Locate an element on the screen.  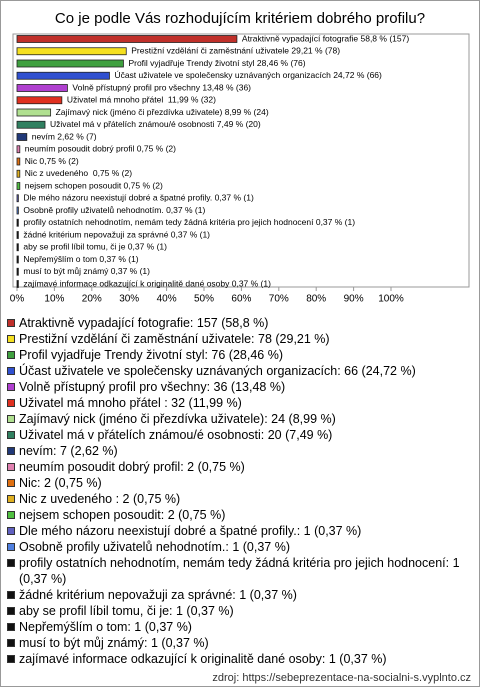
x-tick-label: 70% is located at coordinates (279, 299).